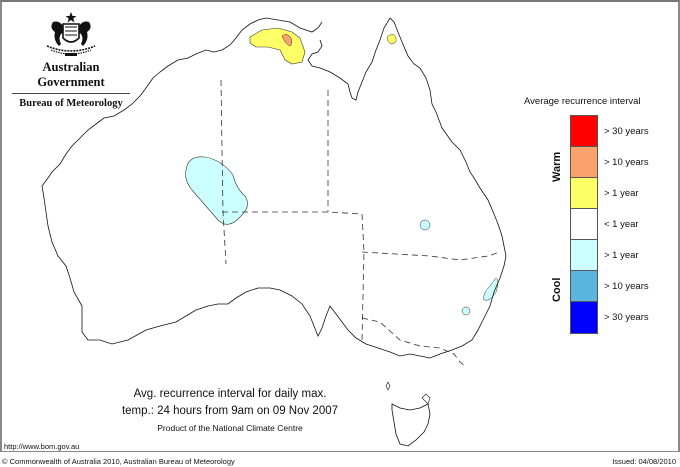 The width and height of the screenshot is (680, 467). I want to click on legend-warm-label: Warm, so click(557, 166).